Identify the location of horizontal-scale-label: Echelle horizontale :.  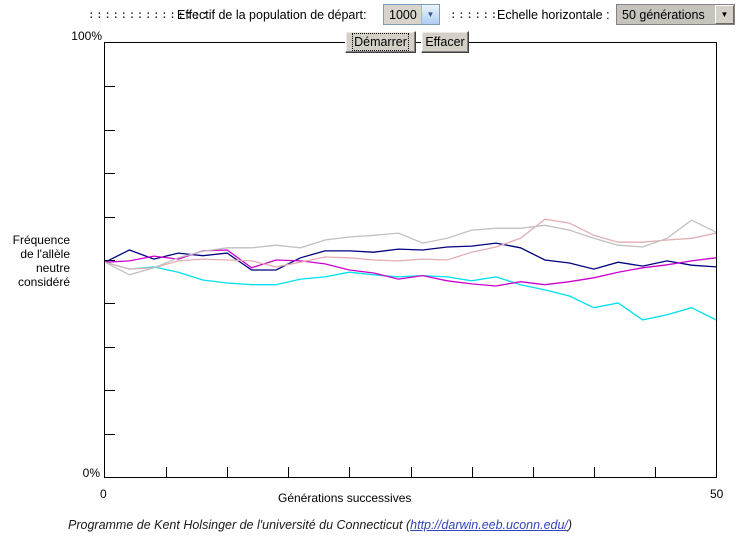
(553, 15).